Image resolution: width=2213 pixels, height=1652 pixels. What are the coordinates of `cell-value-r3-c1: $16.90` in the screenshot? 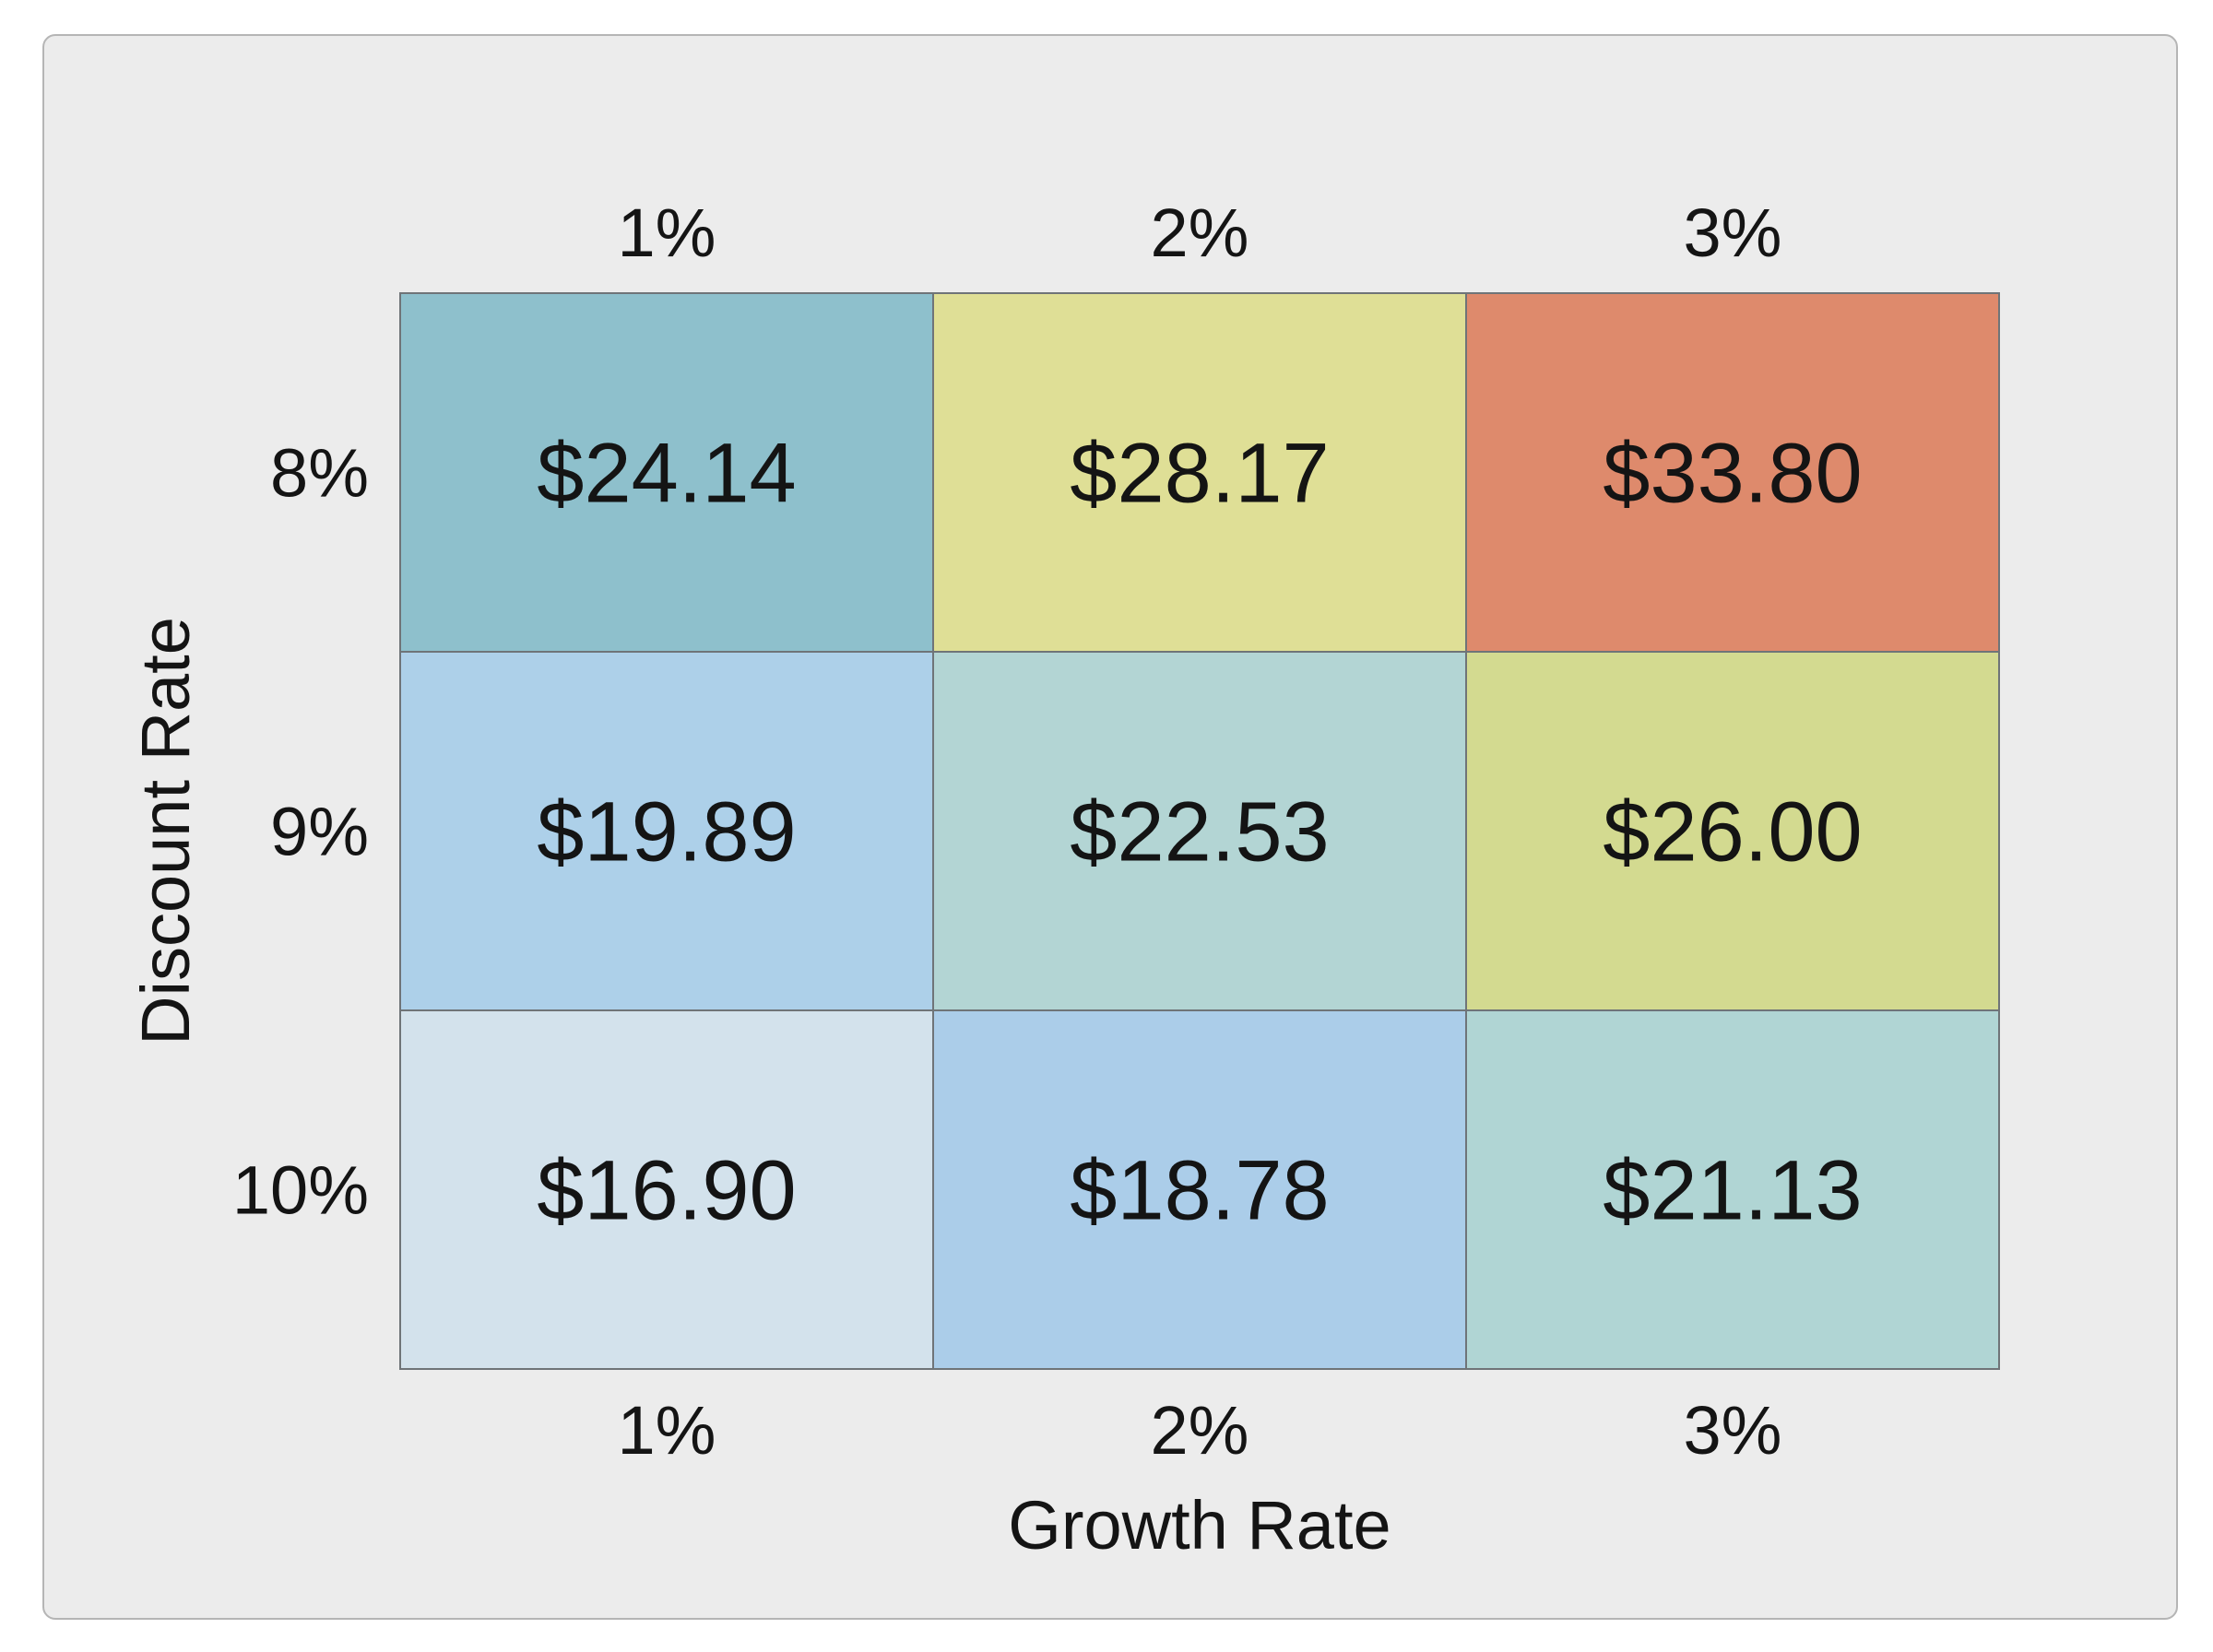 It's located at (666, 1191).